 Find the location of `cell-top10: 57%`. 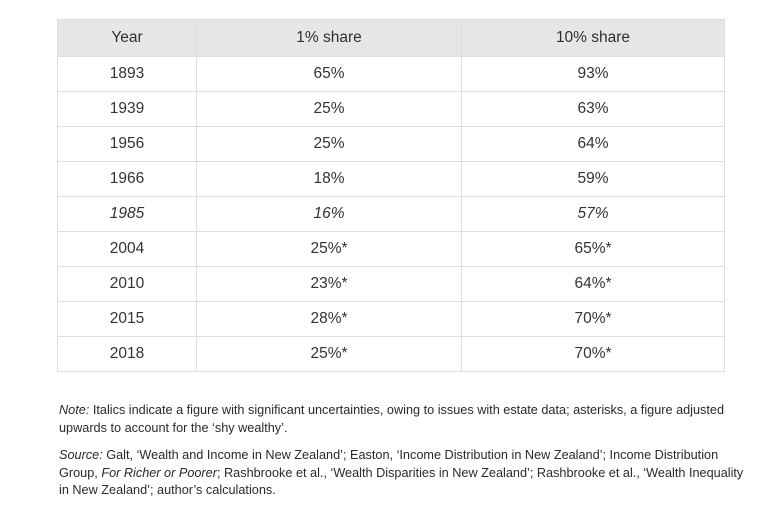

cell-top10: 57% is located at coordinates (593, 214).